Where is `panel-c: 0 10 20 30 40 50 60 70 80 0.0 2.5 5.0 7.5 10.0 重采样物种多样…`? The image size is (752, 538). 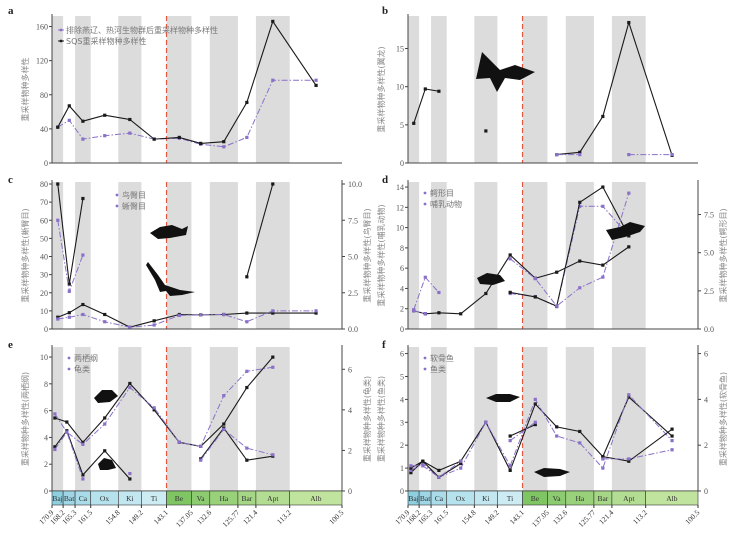 panel-c: 0 10 20 30 40 50 60 70 80 0.0 2.5 5.0 7.5 10.0 重采样物种多样… is located at coordinates (190, 254).